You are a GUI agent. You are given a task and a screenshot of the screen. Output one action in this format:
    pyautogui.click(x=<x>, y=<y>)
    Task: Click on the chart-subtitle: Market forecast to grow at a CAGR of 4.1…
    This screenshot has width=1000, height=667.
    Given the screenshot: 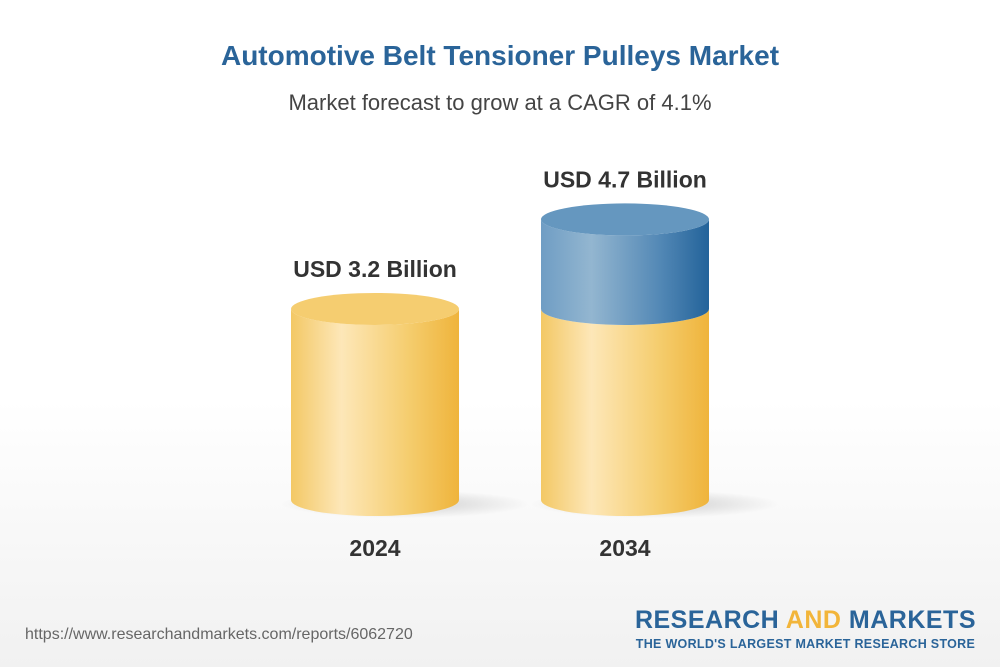 What is the action you would take?
    pyautogui.click(x=500, y=102)
    